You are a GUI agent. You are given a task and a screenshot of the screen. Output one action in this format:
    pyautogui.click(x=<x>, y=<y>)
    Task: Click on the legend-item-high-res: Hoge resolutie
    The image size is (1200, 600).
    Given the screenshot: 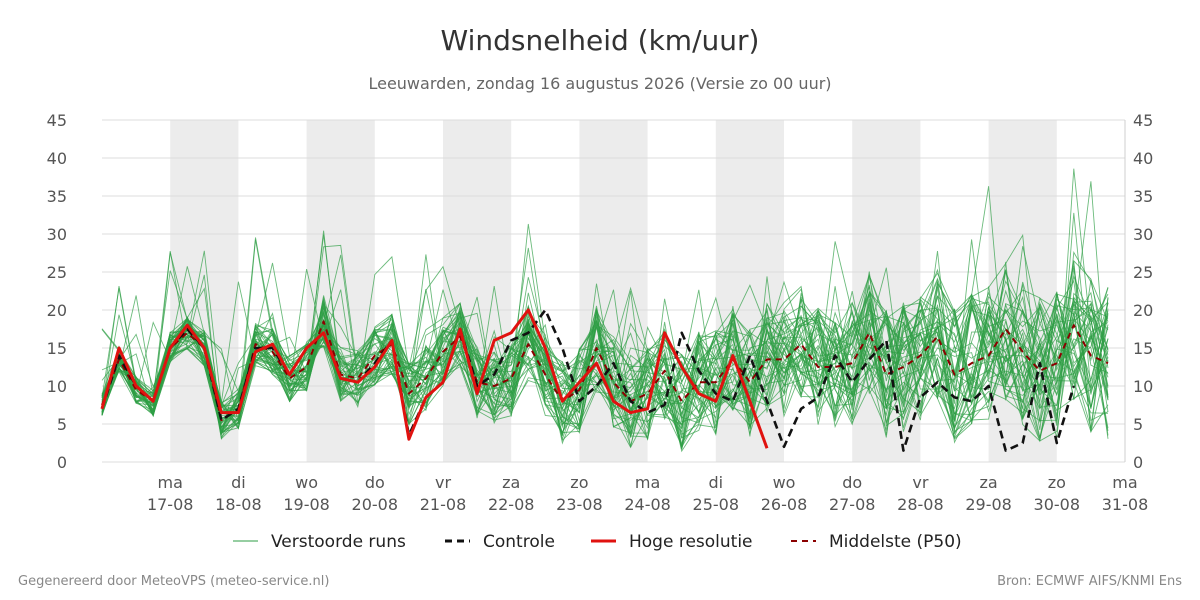 What is the action you would take?
    pyautogui.click(x=672, y=542)
    